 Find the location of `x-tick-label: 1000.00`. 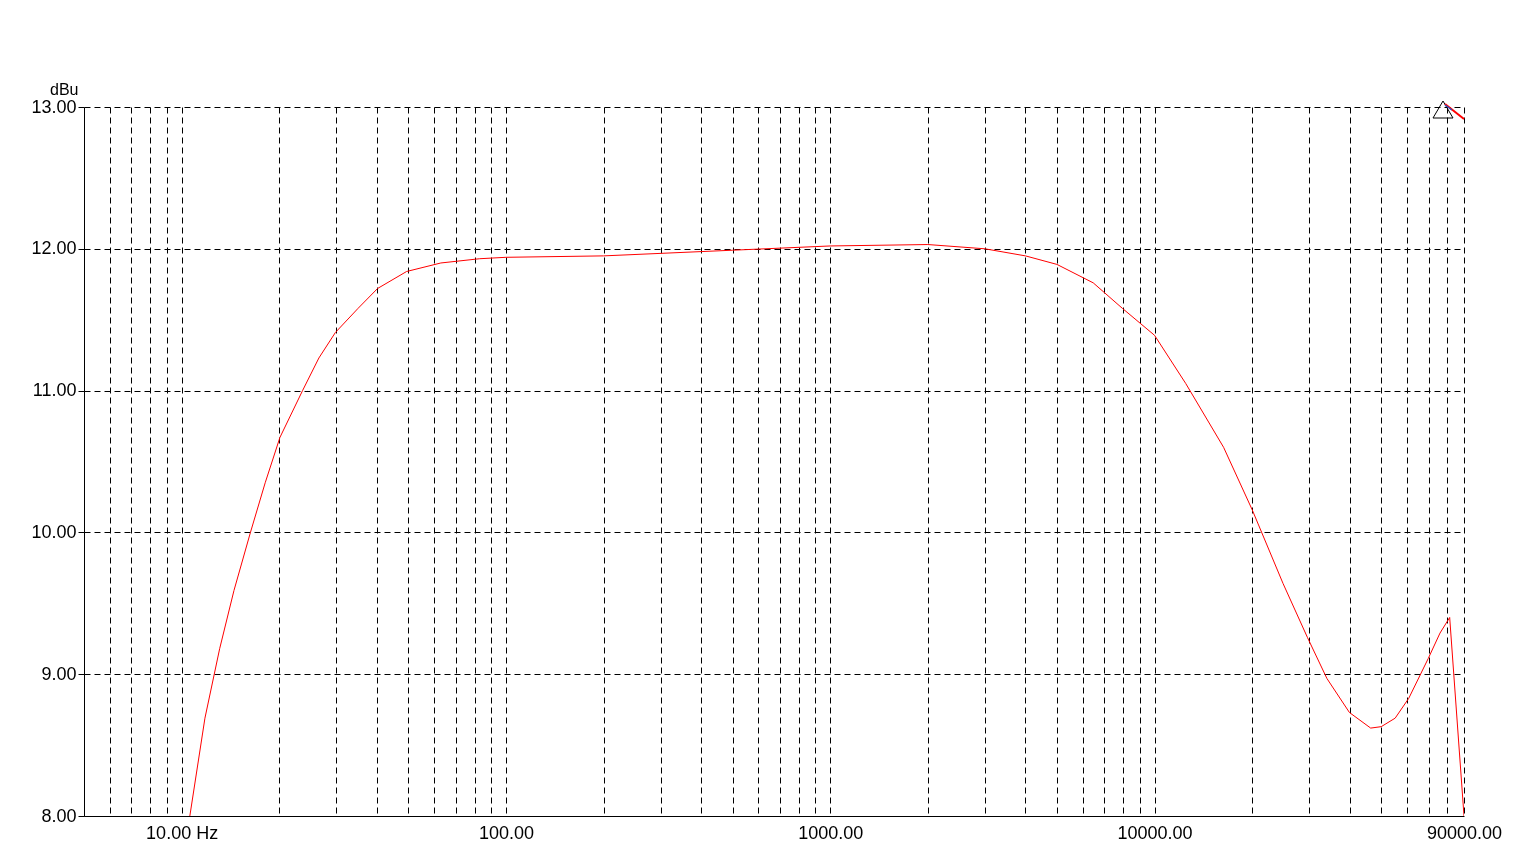

x-tick-label: 1000.00 is located at coordinates (831, 832).